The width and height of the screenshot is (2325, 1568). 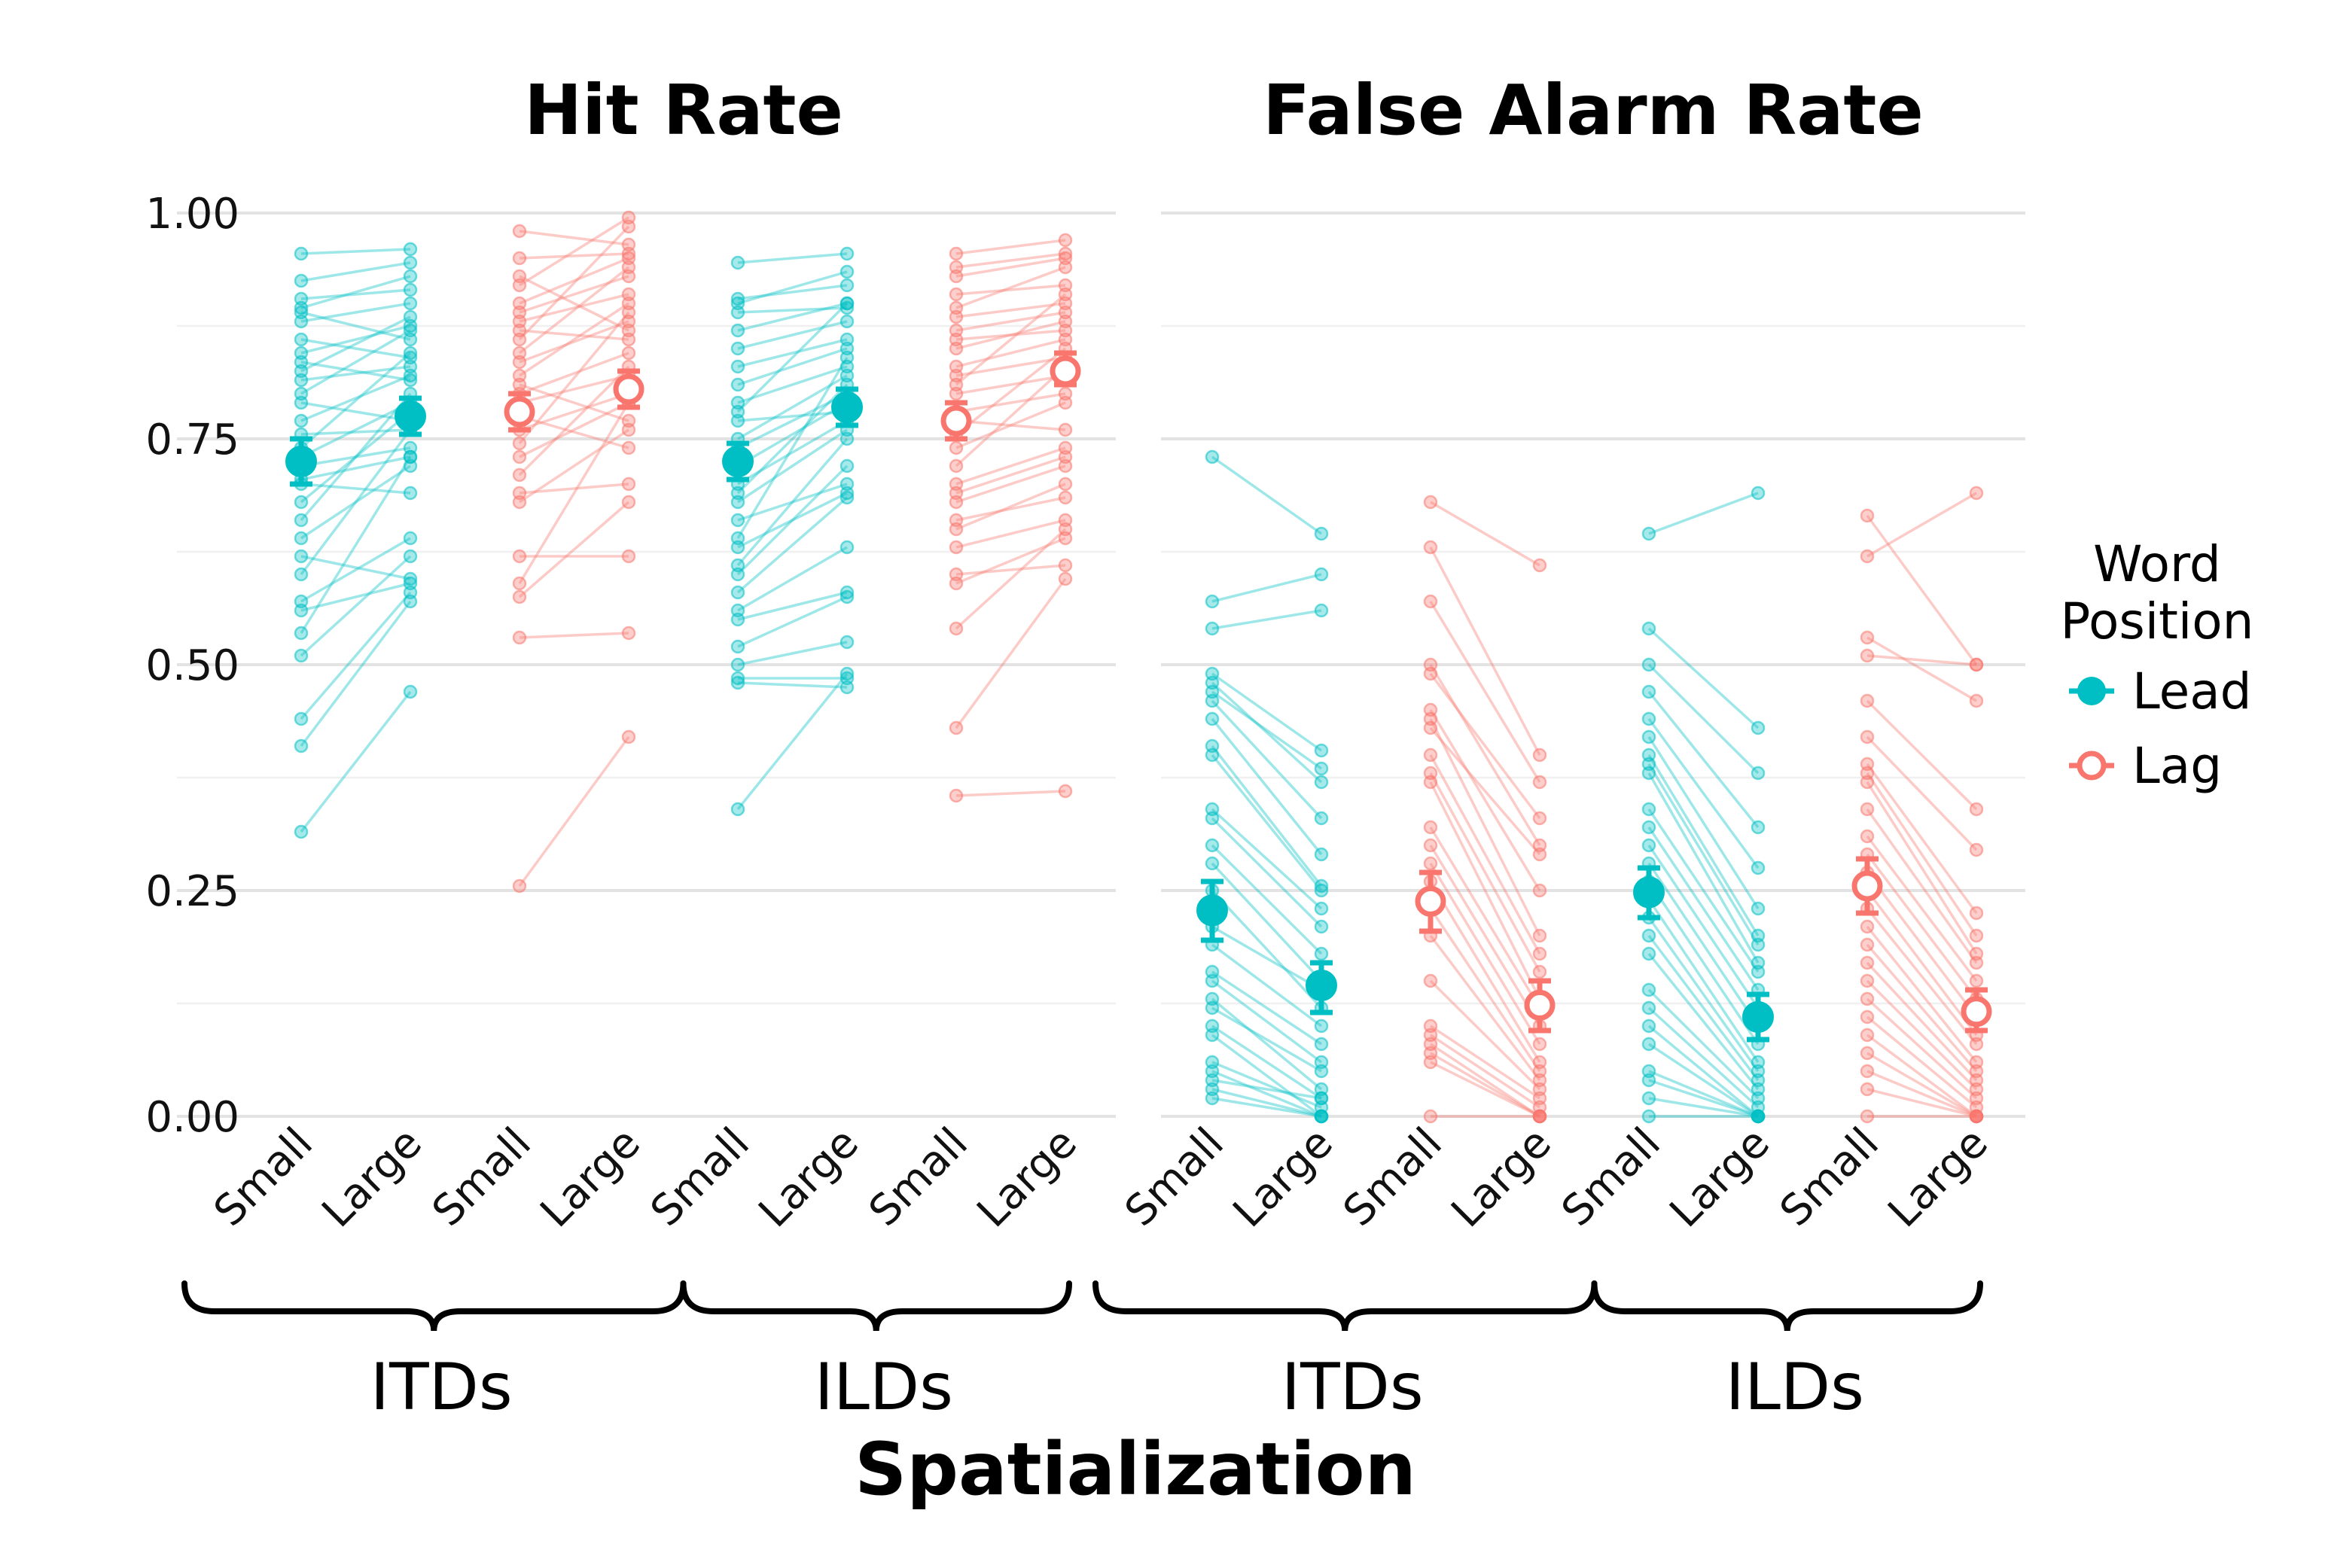 I want to click on x-axis-title: Spatialization, so click(x=1135, y=1469).